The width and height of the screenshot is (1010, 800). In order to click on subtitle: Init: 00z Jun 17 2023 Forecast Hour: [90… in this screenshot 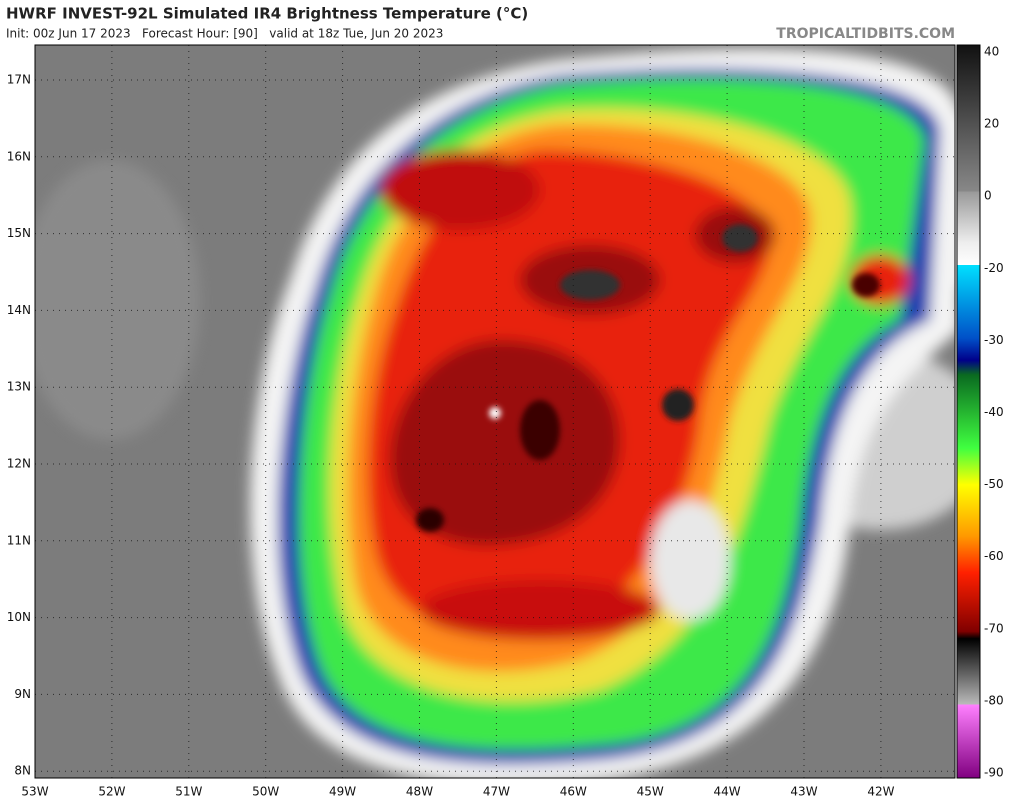, I will do `click(224, 34)`.